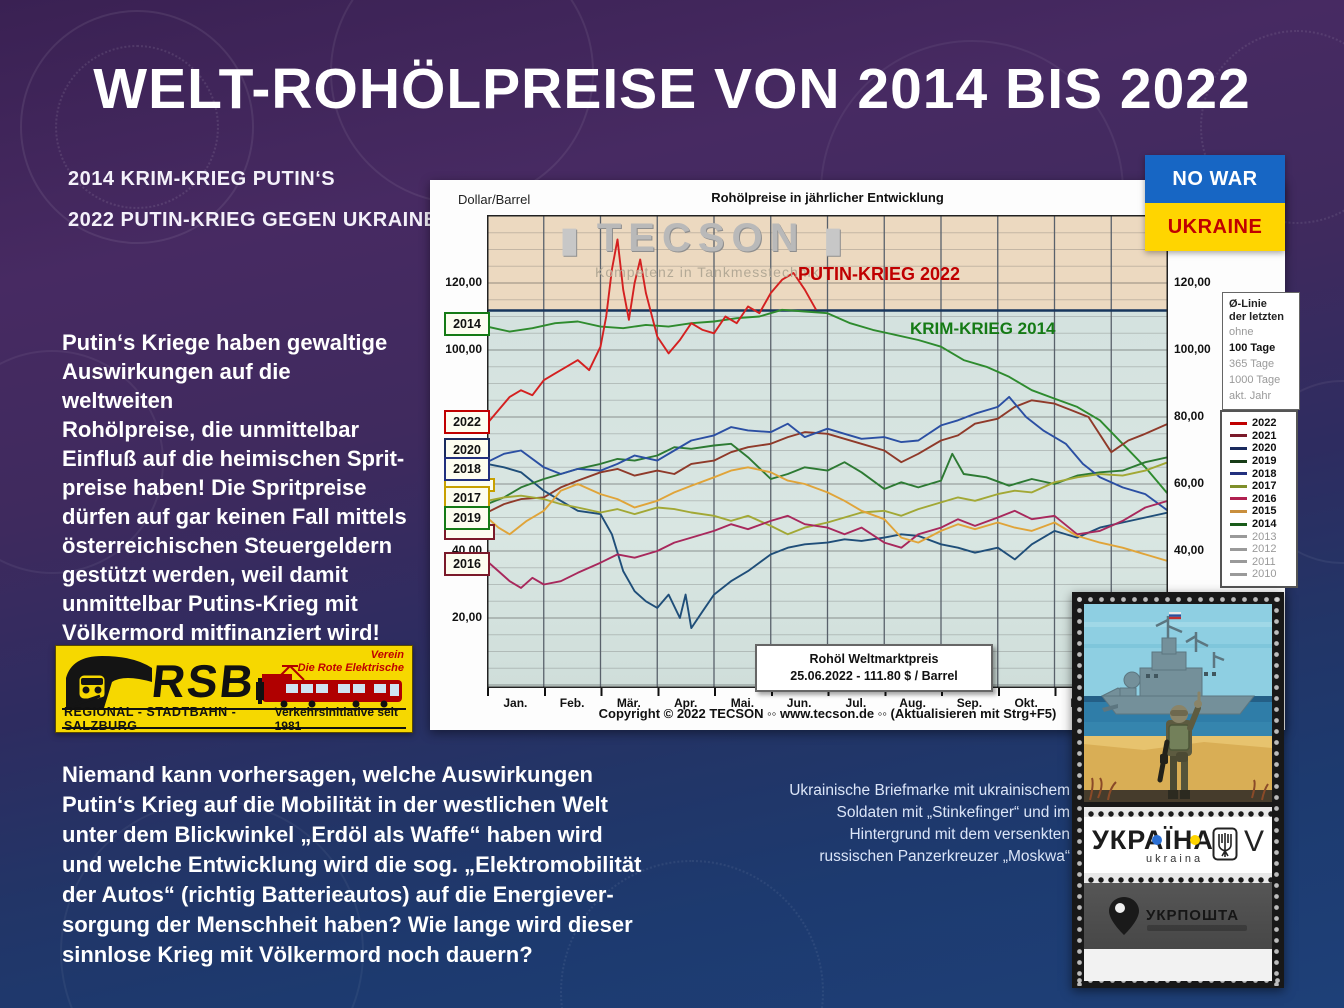 Image resolution: width=1344 pixels, height=1008 pixels. Describe the element at coordinates (329, 686) in the screenshot. I see `rsb-red-tram-icon` at that location.